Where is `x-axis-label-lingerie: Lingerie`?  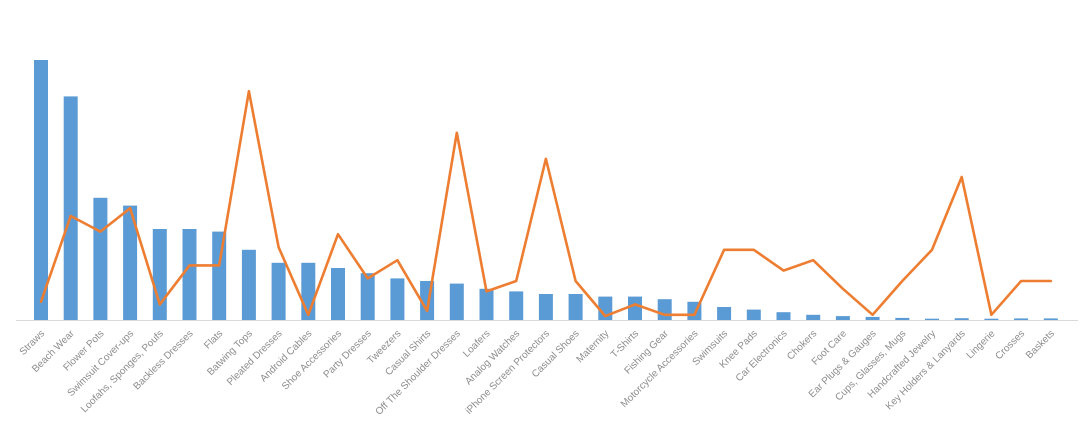
x-axis-label-lingerie: Lingerie is located at coordinates (981, 344).